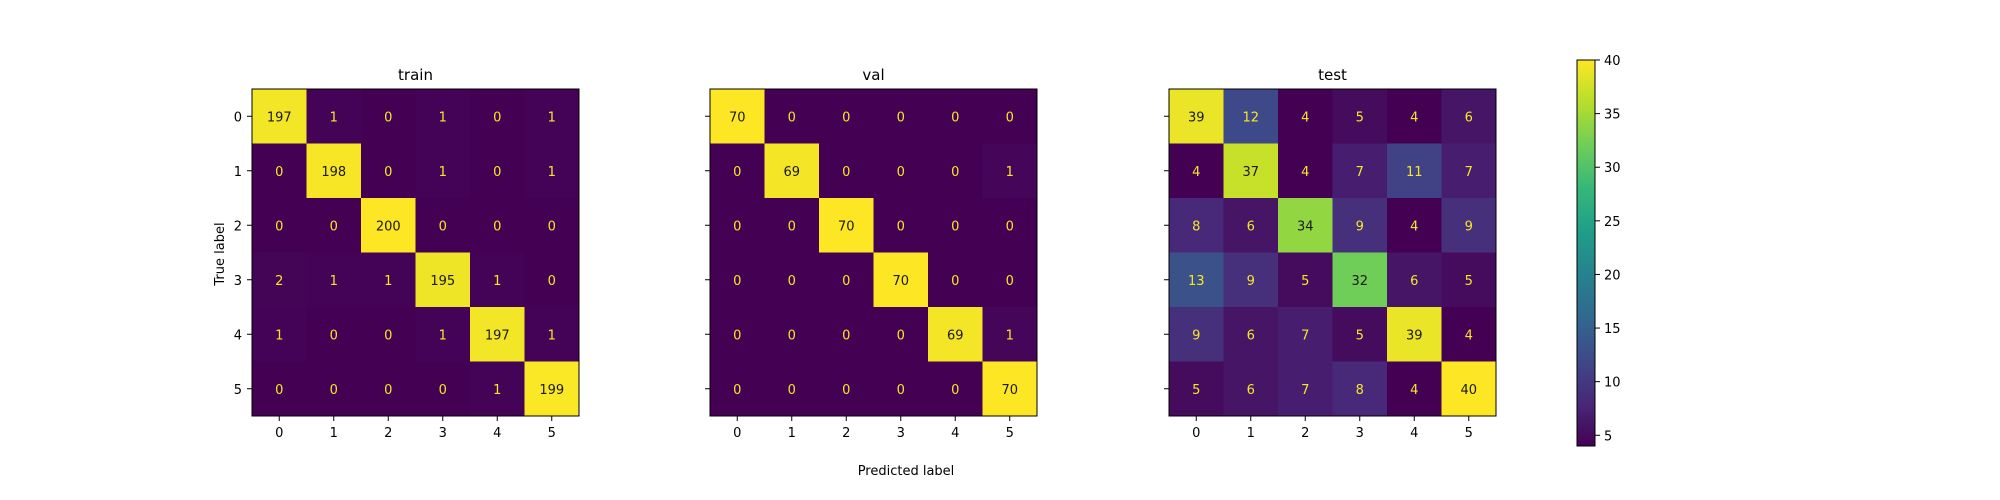  Describe the element at coordinates (238, 172) in the screenshot. I see `y-tick-label: 1` at that location.